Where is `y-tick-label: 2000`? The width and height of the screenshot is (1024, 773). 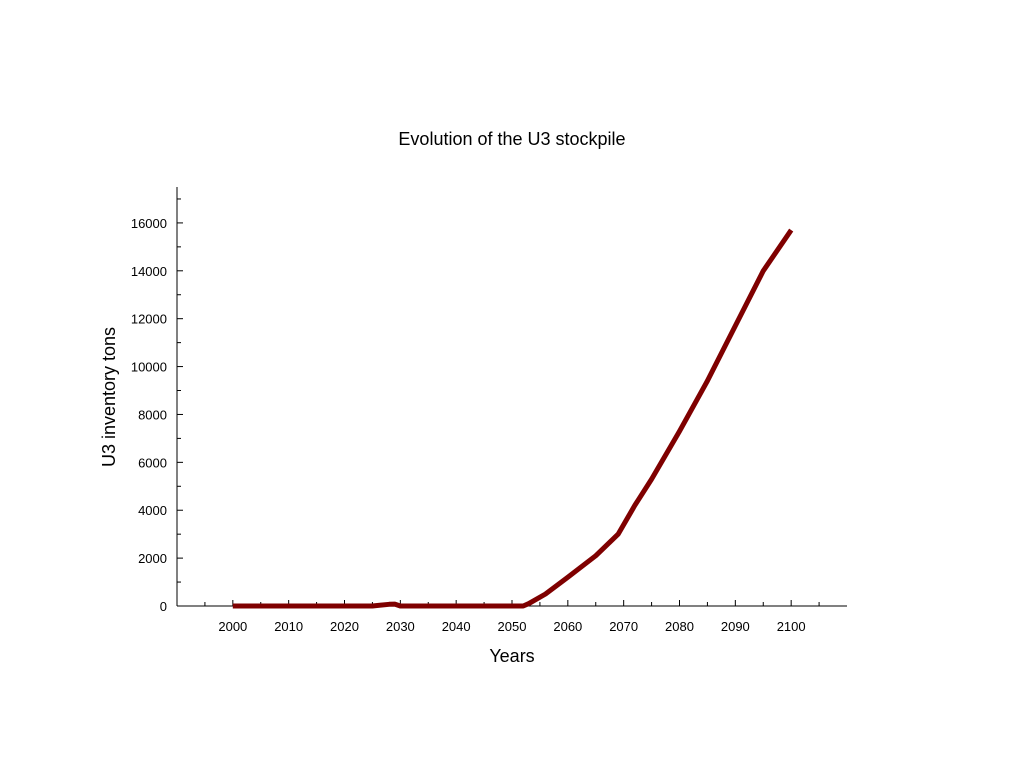
y-tick-label: 2000 is located at coordinates (152, 558).